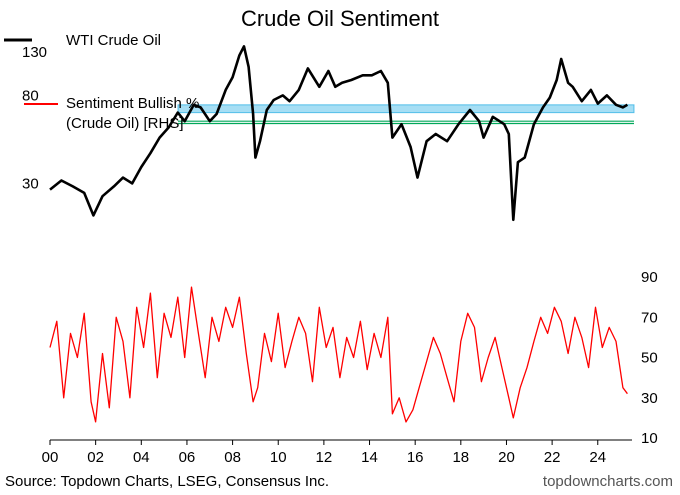  I want to click on right-tick-label: 70, so click(649, 317).